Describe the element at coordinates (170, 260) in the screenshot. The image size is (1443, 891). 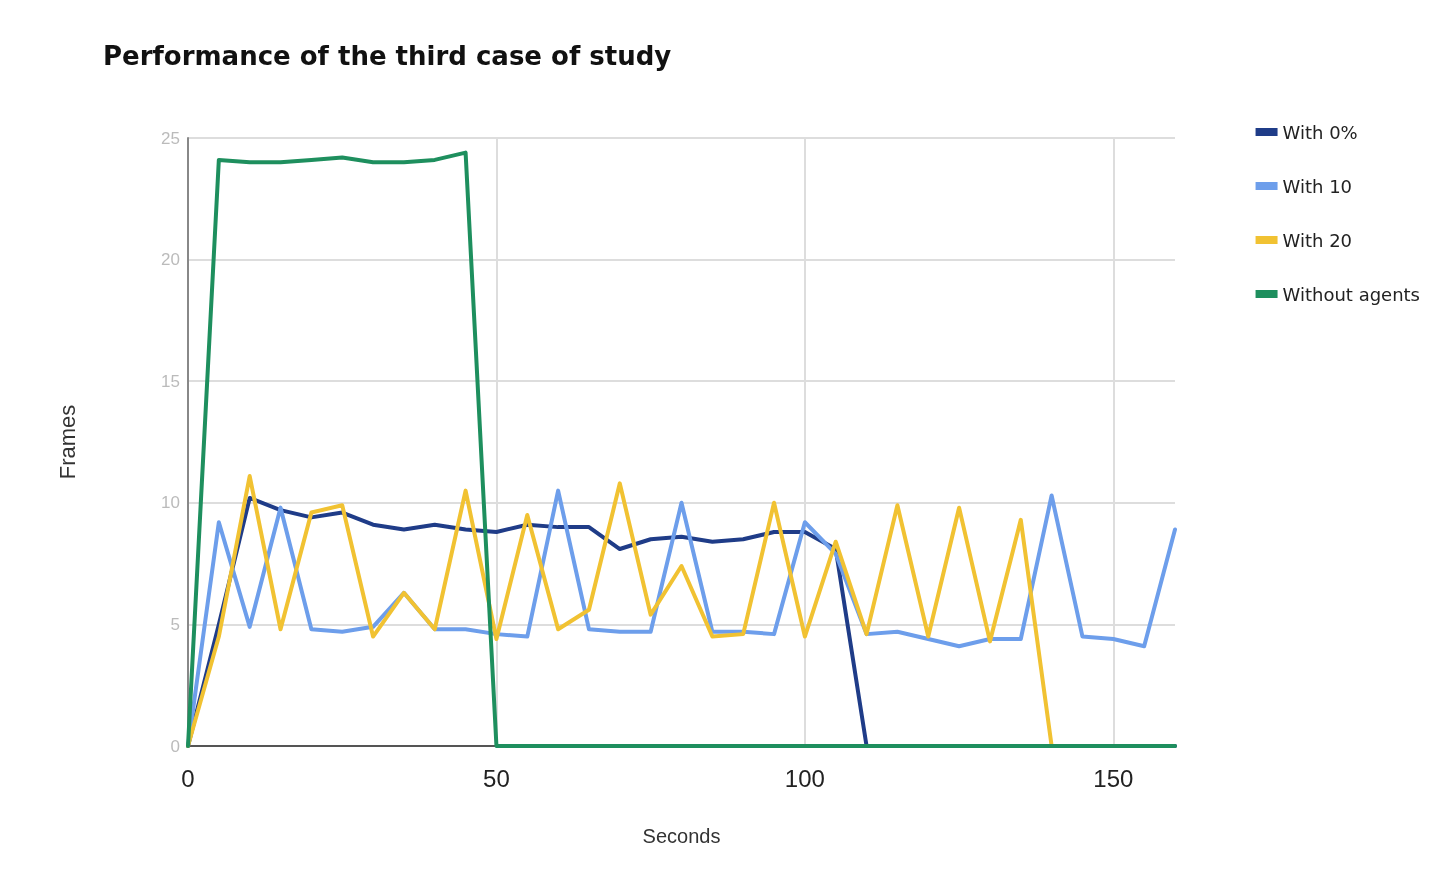
I see `y-tick-label: 20` at that location.